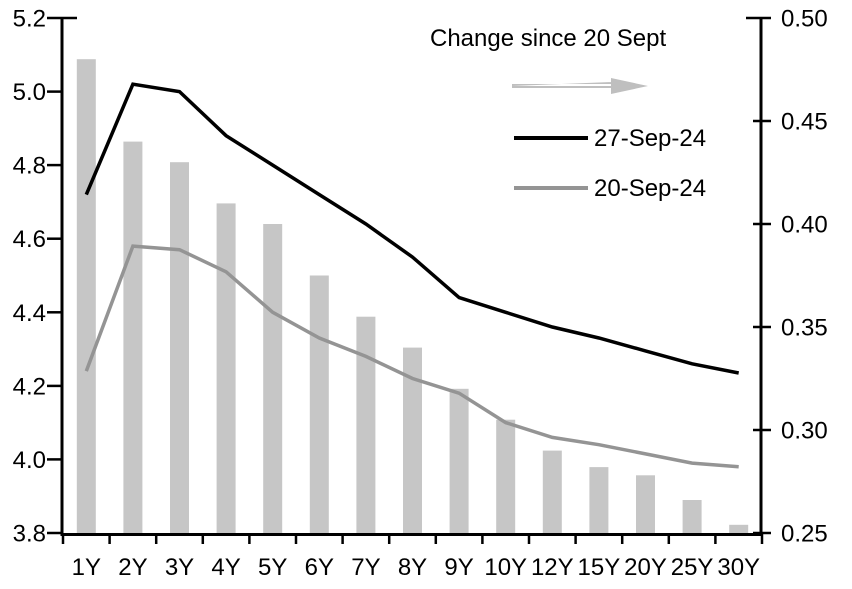 Image resolution: width=852 pixels, height=589 pixels. Describe the element at coordinates (552, 491) in the screenshot. I see `bar-12Y` at that location.